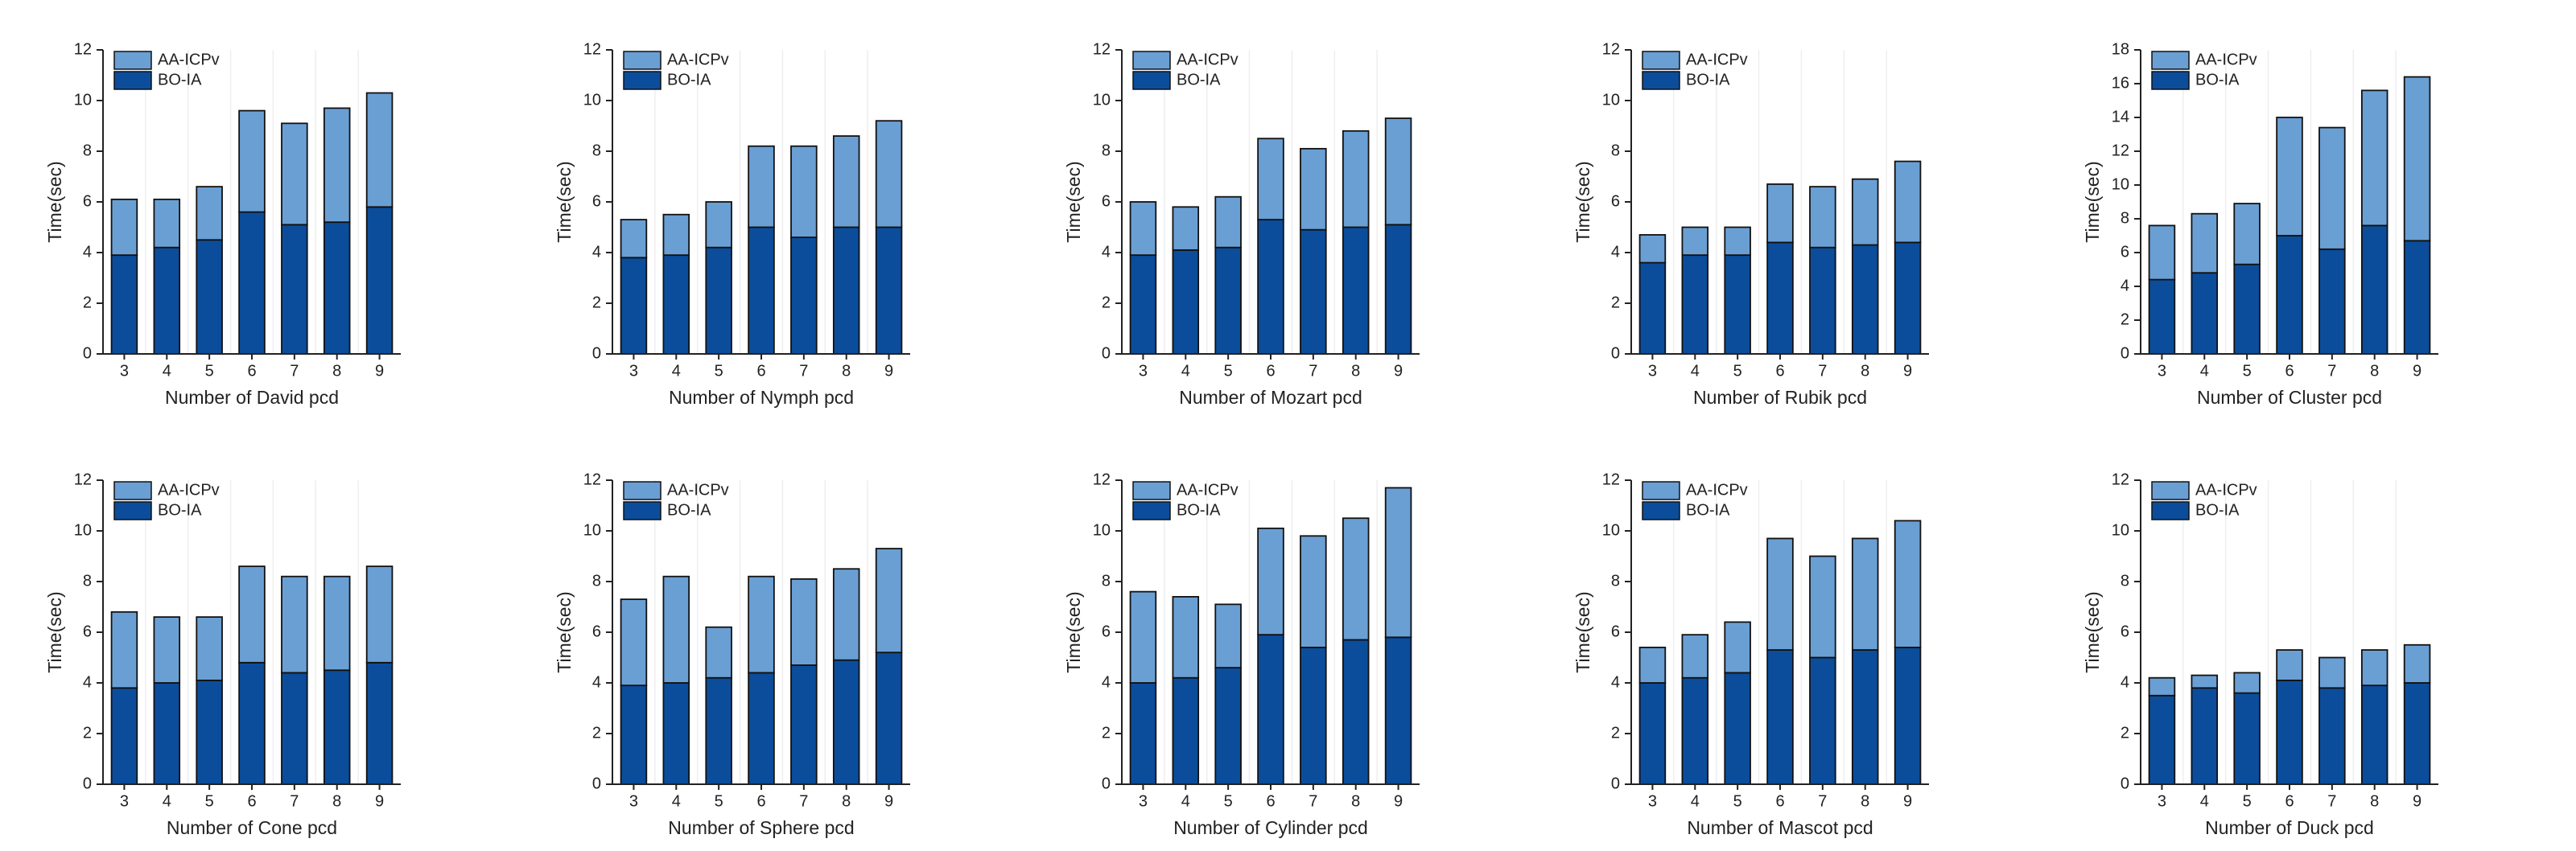 This screenshot has width=2576, height=851. Describe the element at coordinates (2120, 49) in the screenshot. I see `y-tick-label: 18` at that location.